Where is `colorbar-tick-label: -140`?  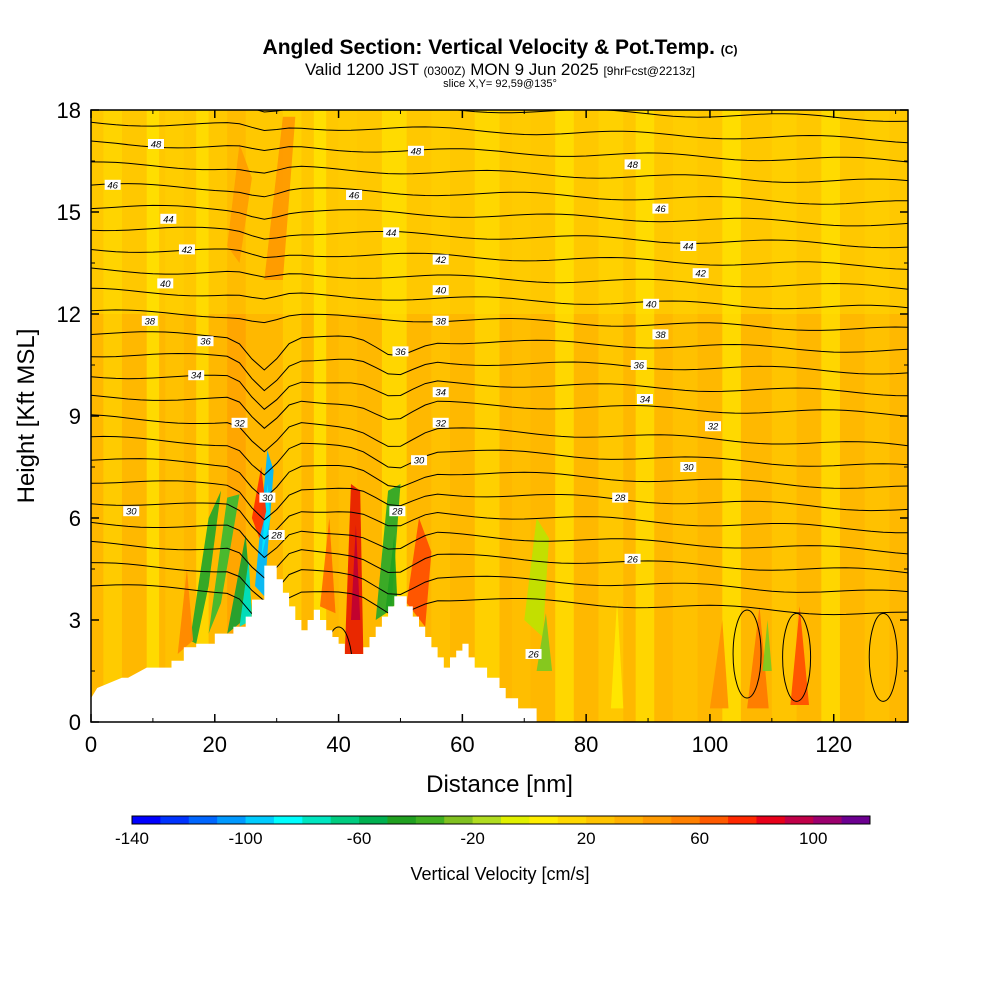 colorbar-tick-label: -140 is located at coordinates (132, 838).